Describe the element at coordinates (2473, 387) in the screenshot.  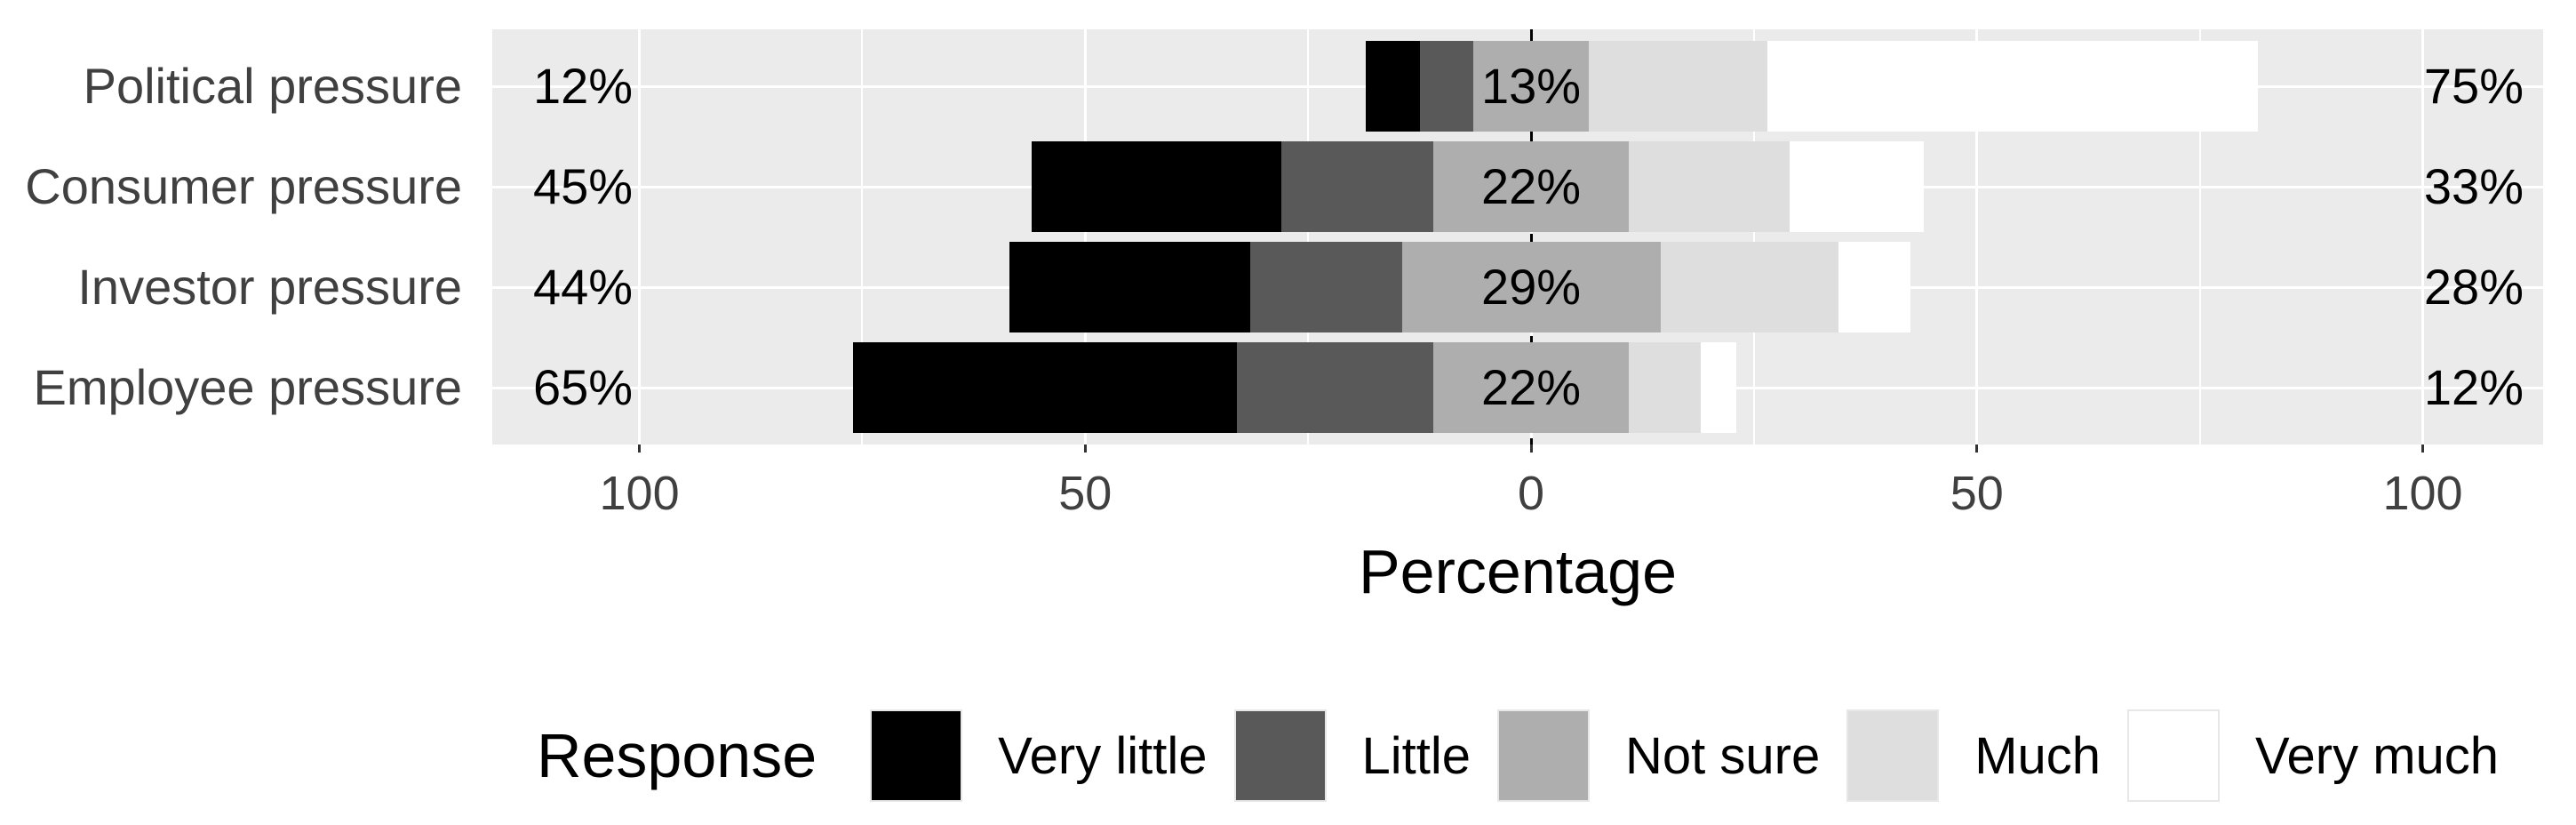
I see `row-total-right-label: 12%` at that location.